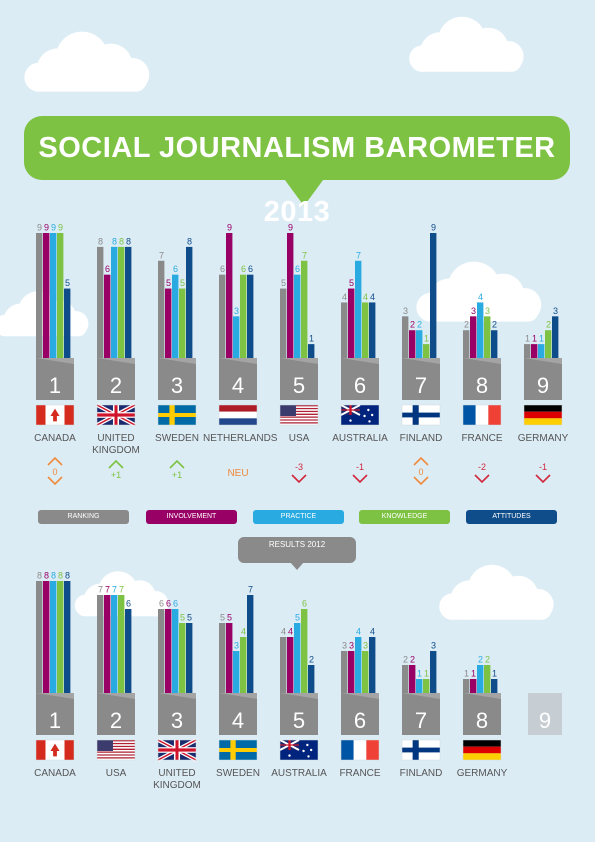 This screenshot has width=595, height=842. Describe the element at coordinates (482, 720) in the screenshot. I see `rank-number: 8` at that location.